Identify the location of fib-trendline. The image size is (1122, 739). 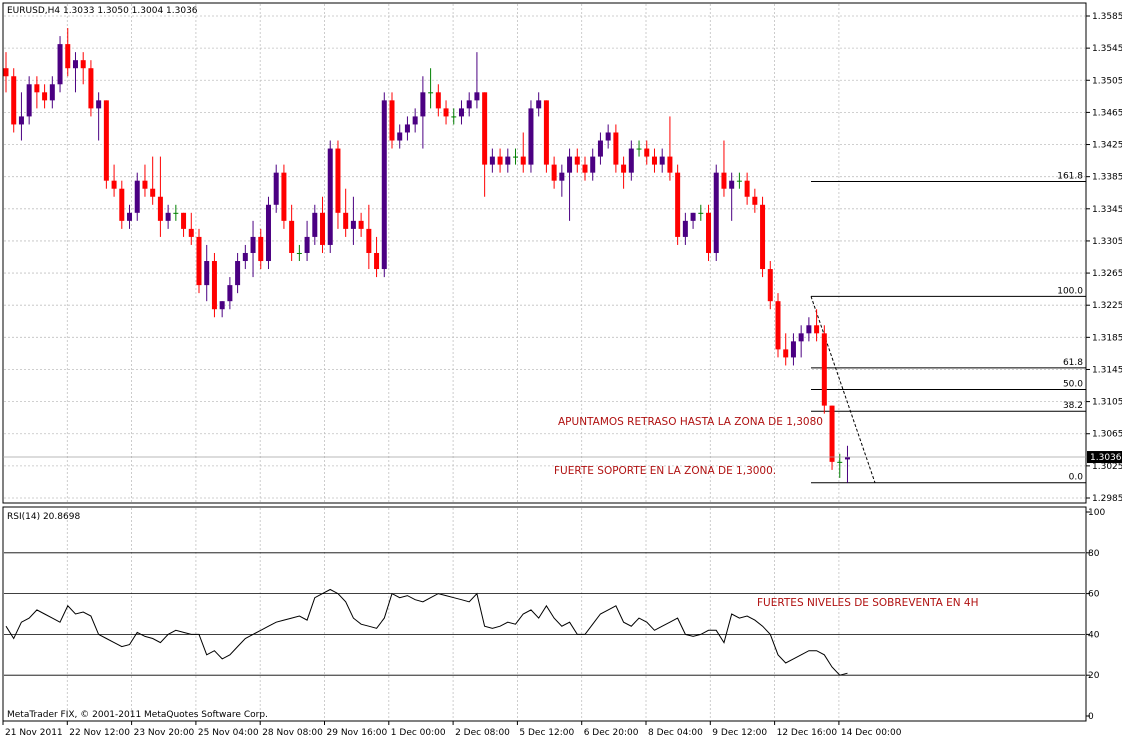
(843, 389).